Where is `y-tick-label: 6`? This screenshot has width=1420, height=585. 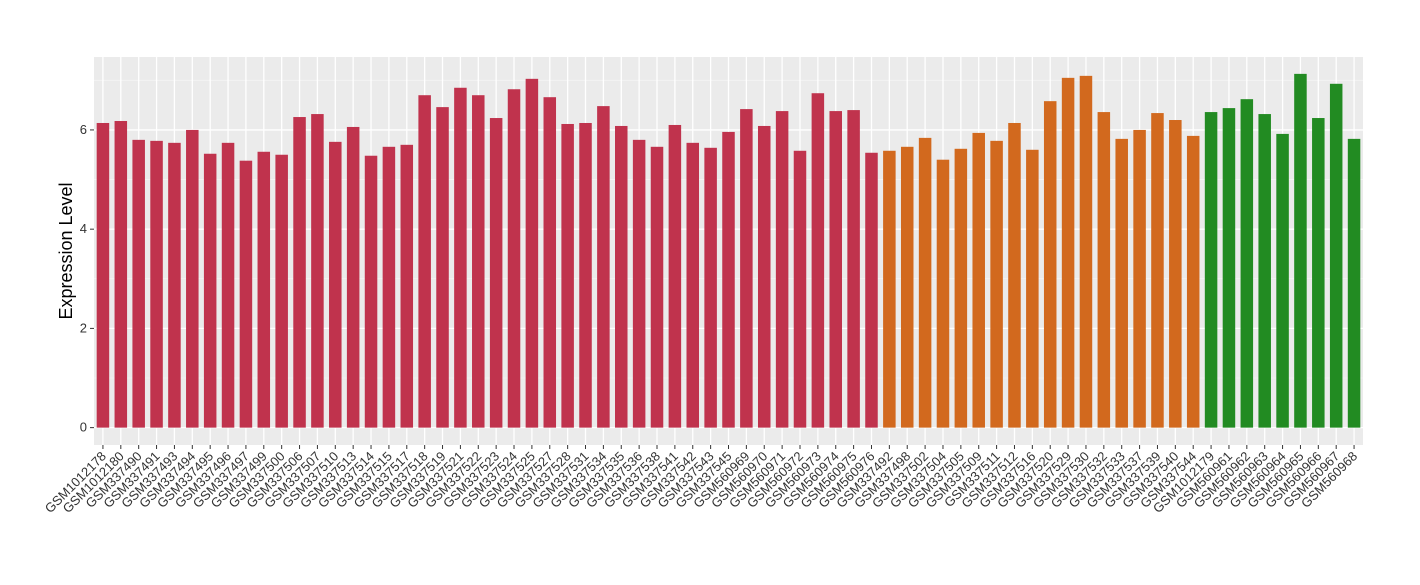 y-tick-label: 6 is located at coordinates (83, 129).